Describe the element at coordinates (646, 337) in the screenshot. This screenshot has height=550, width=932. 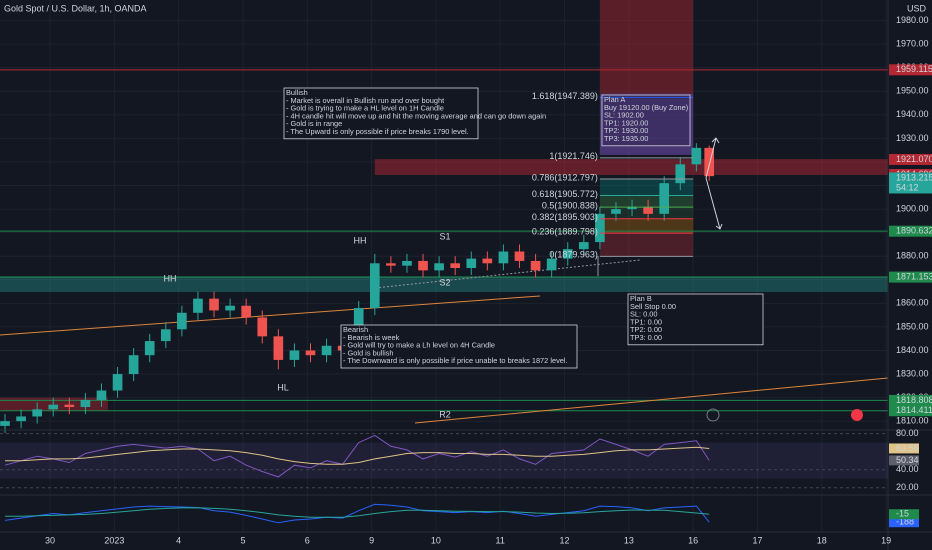
I see `note-line: TP3: 0.00` at that location.